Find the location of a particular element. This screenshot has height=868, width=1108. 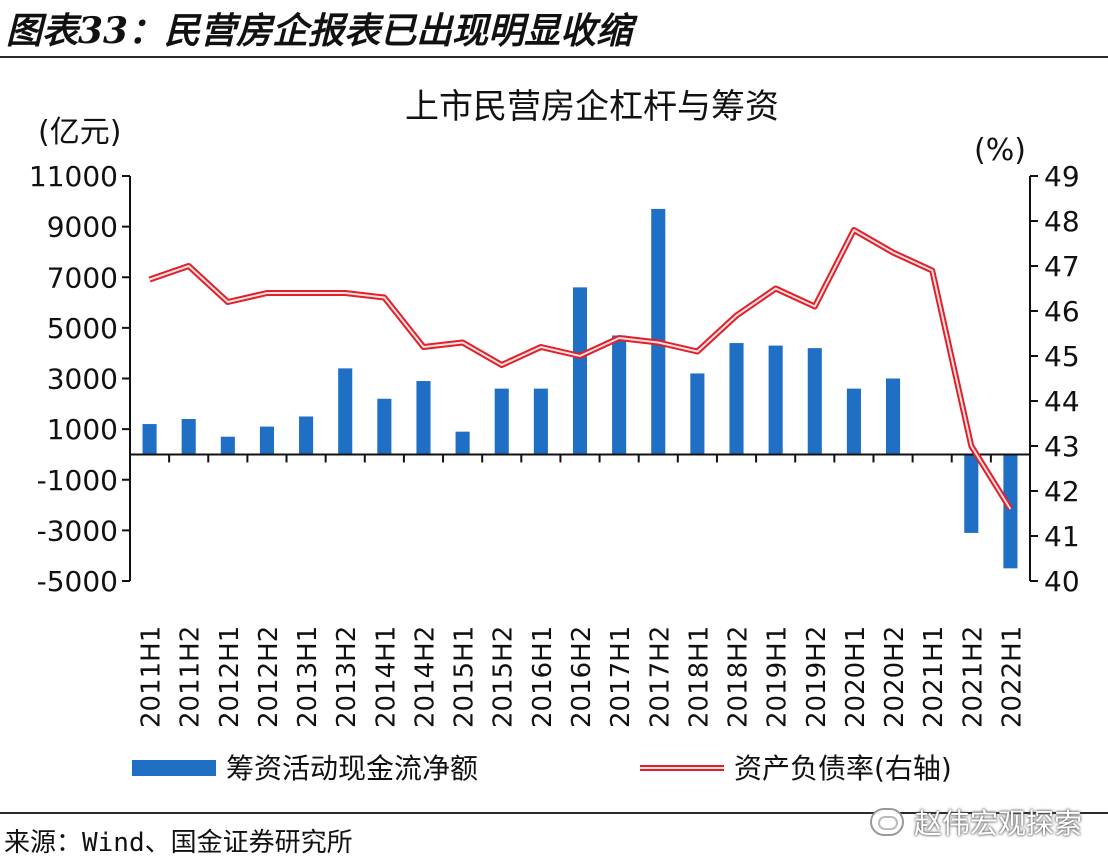

category-label: 2020H1 is located at coordinates (856, 677).